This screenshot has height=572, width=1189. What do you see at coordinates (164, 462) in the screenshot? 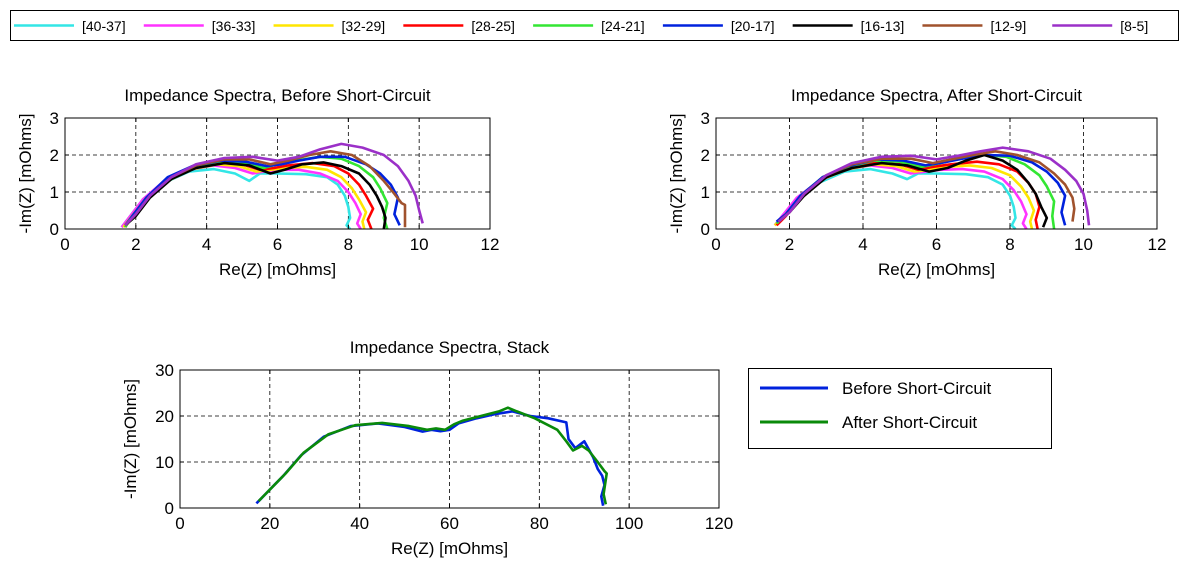
I see `y-tick-label: 10` at bounding box center [164, 462].